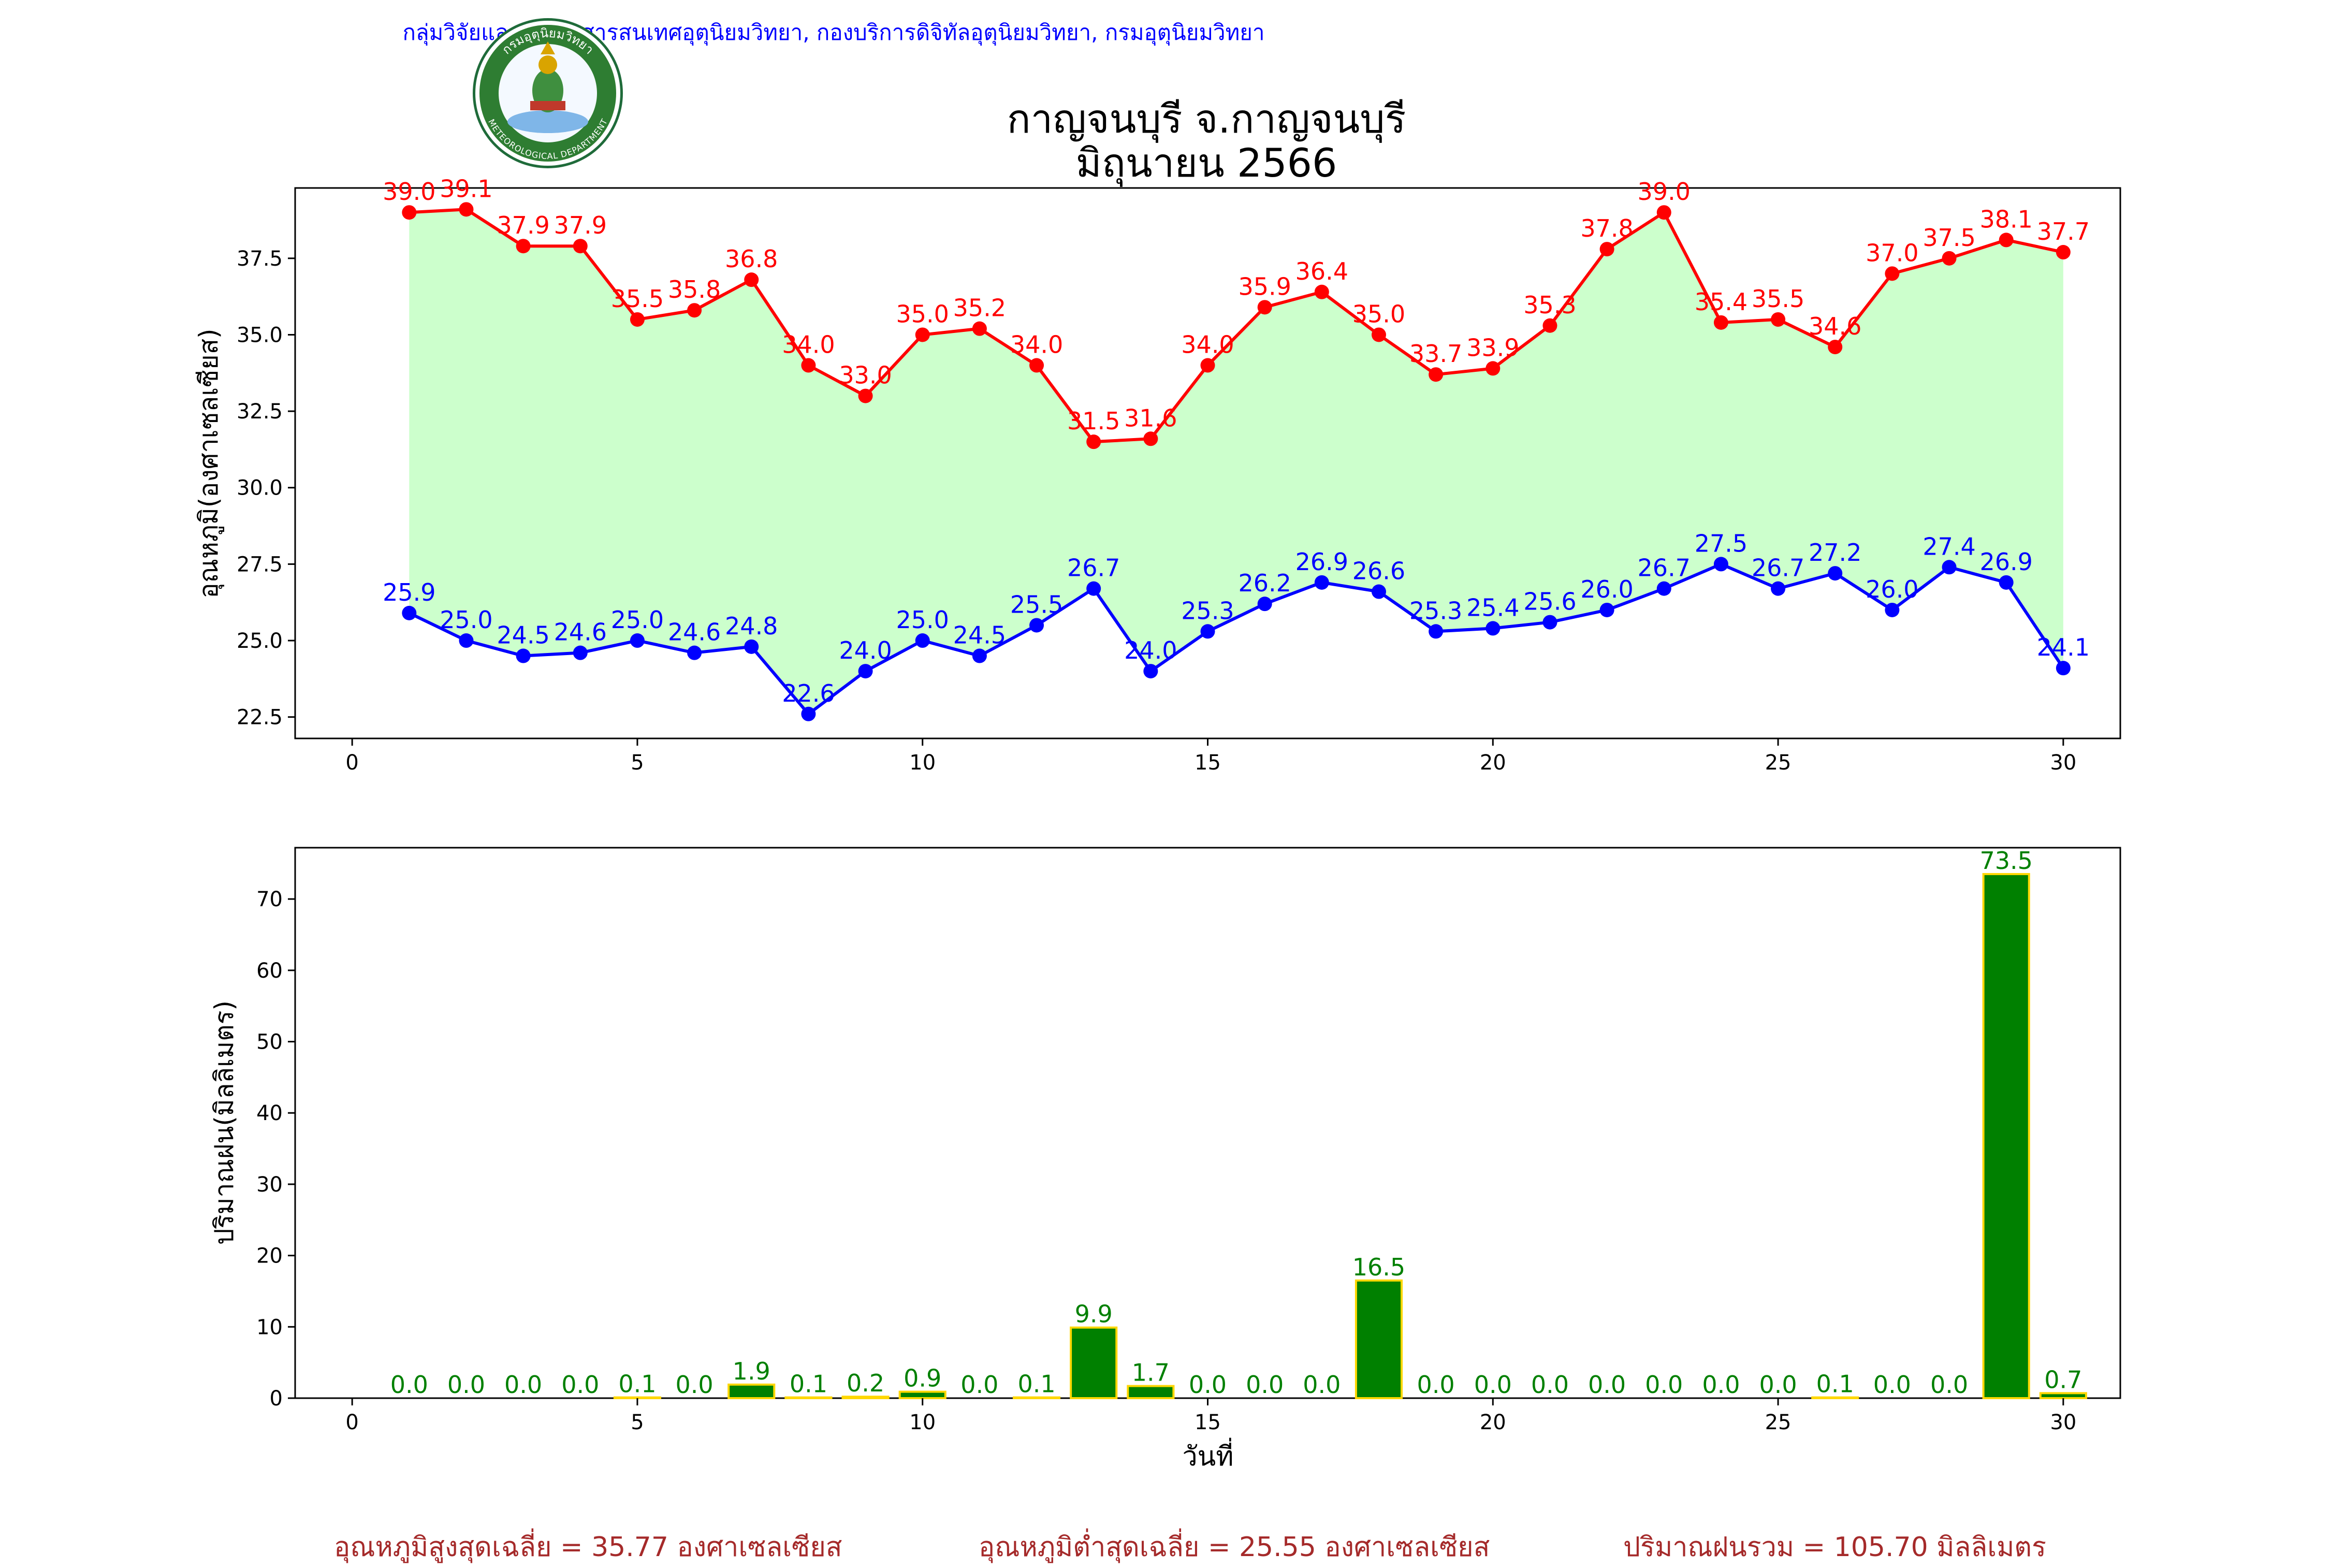 The width and height of the screenshot is (2330, 1568). What do you see at coordinates (922, 1378) in the screenshot?
I see `rain-bar-label: 0.9` at bounding box center [922, 1378].